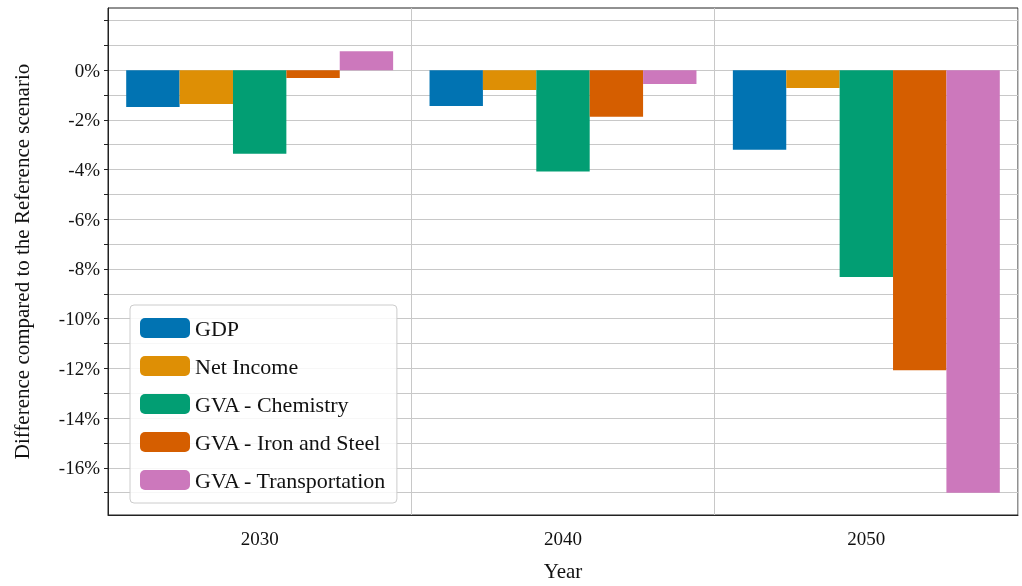 The image size is (1022, 586). Describe the element at coordinates (87, 70) in the screenshot. I see `y-tick-label: 0%` at that location.